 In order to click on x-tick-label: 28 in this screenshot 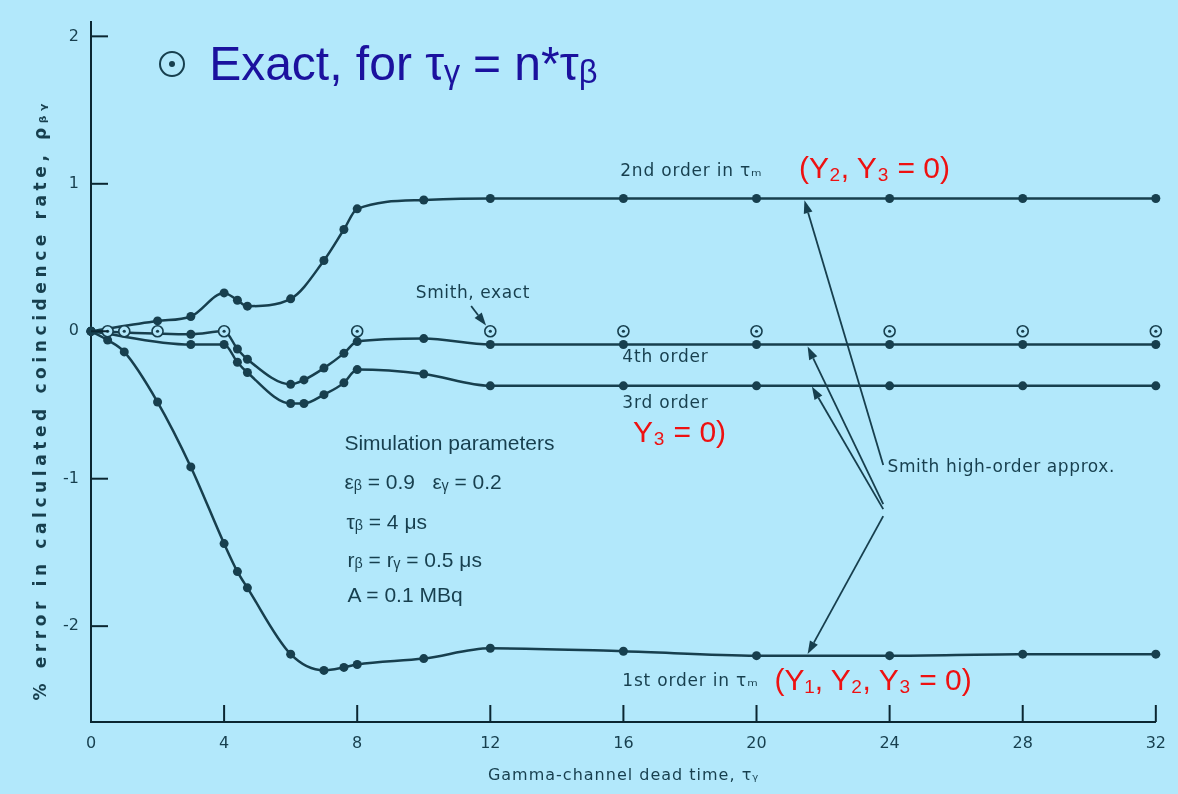, I will do `click(1022, 742)`.